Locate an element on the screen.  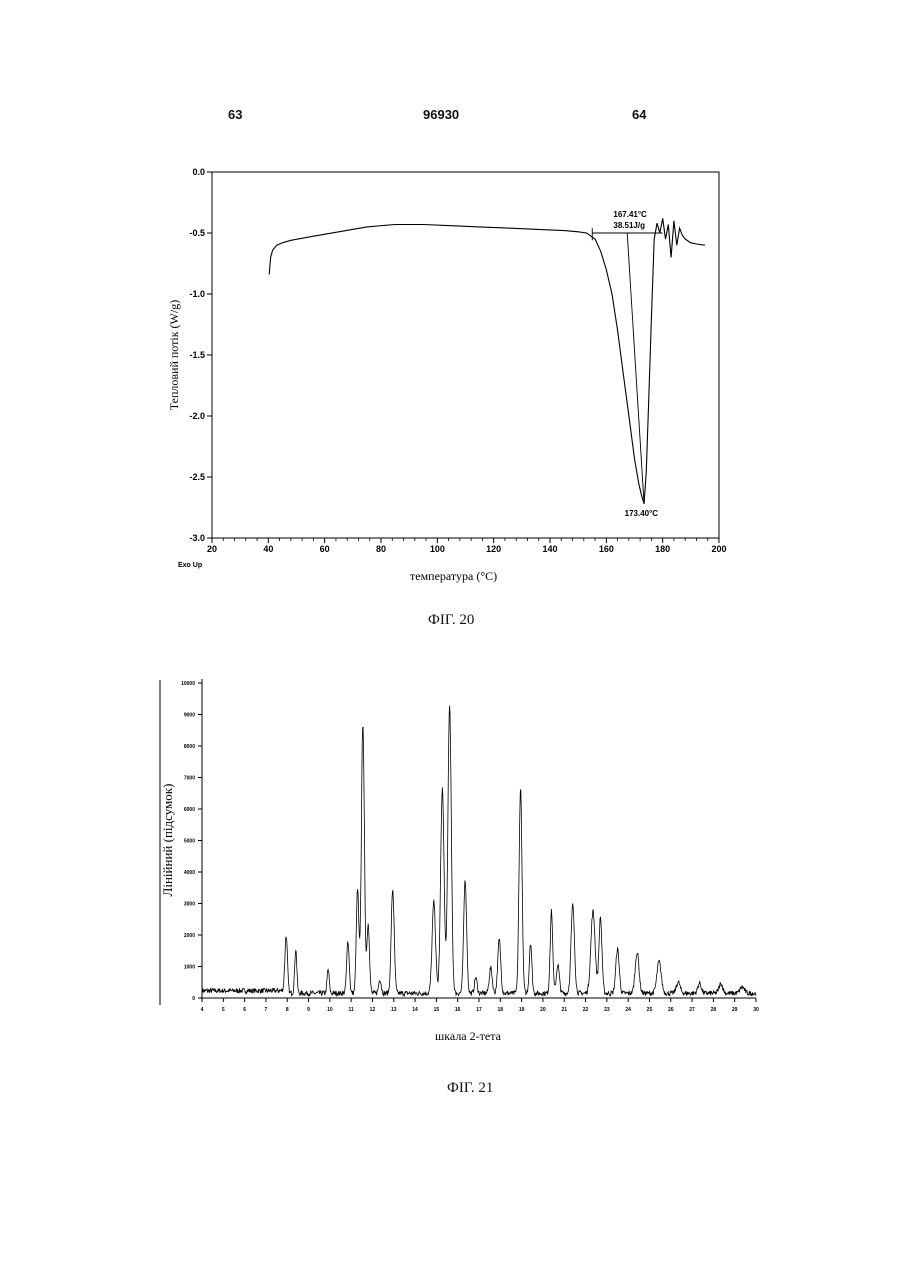
y-tick-label: 9000 is located at coordinates (189, 716).